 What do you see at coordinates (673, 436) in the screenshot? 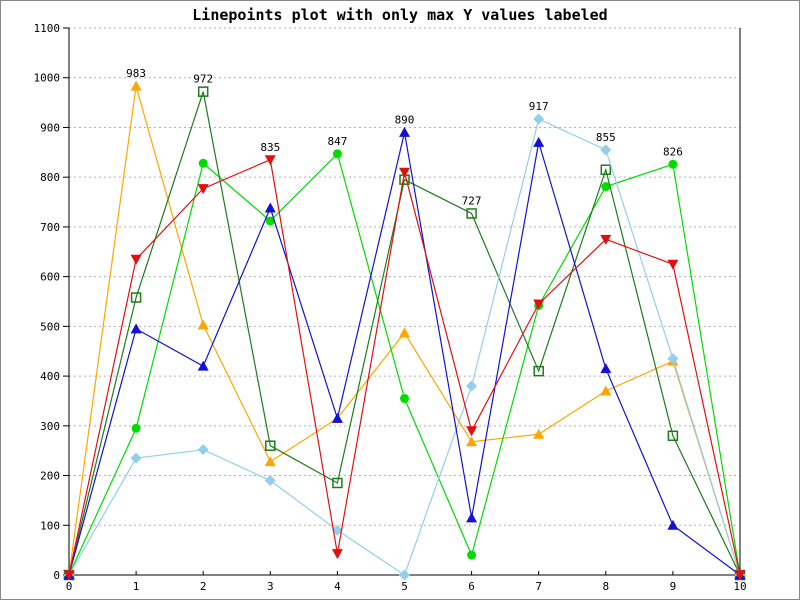
I see `forest-green-series-marker-x9` at bounding box center [673, 436].